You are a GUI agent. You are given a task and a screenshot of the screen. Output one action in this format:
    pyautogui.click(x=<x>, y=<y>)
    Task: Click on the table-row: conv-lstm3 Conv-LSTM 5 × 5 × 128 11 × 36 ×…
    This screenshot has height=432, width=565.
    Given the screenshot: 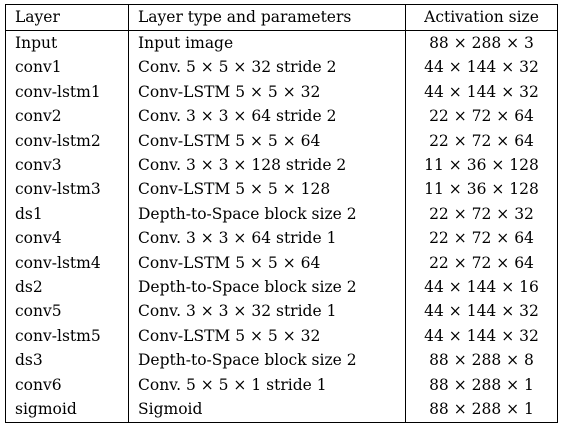 What is the action you would take?
    pyautogui.click(x=281, y=189)
    